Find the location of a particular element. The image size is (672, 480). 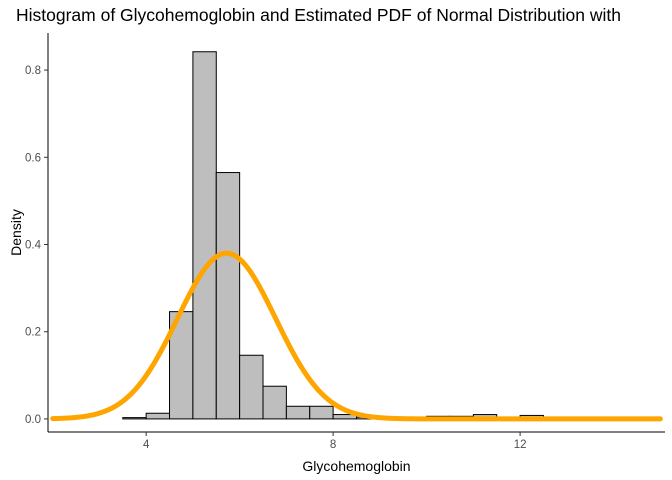

x-tick-label: 12 is located at coordinates (520, 445).